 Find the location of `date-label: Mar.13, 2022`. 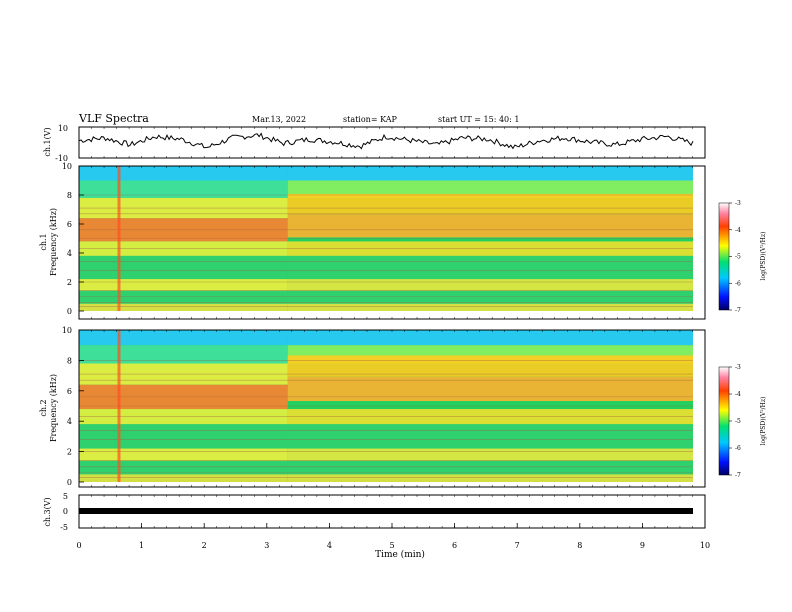

date-label: Mar.13, 2022 is located at coordinates (279, 119).